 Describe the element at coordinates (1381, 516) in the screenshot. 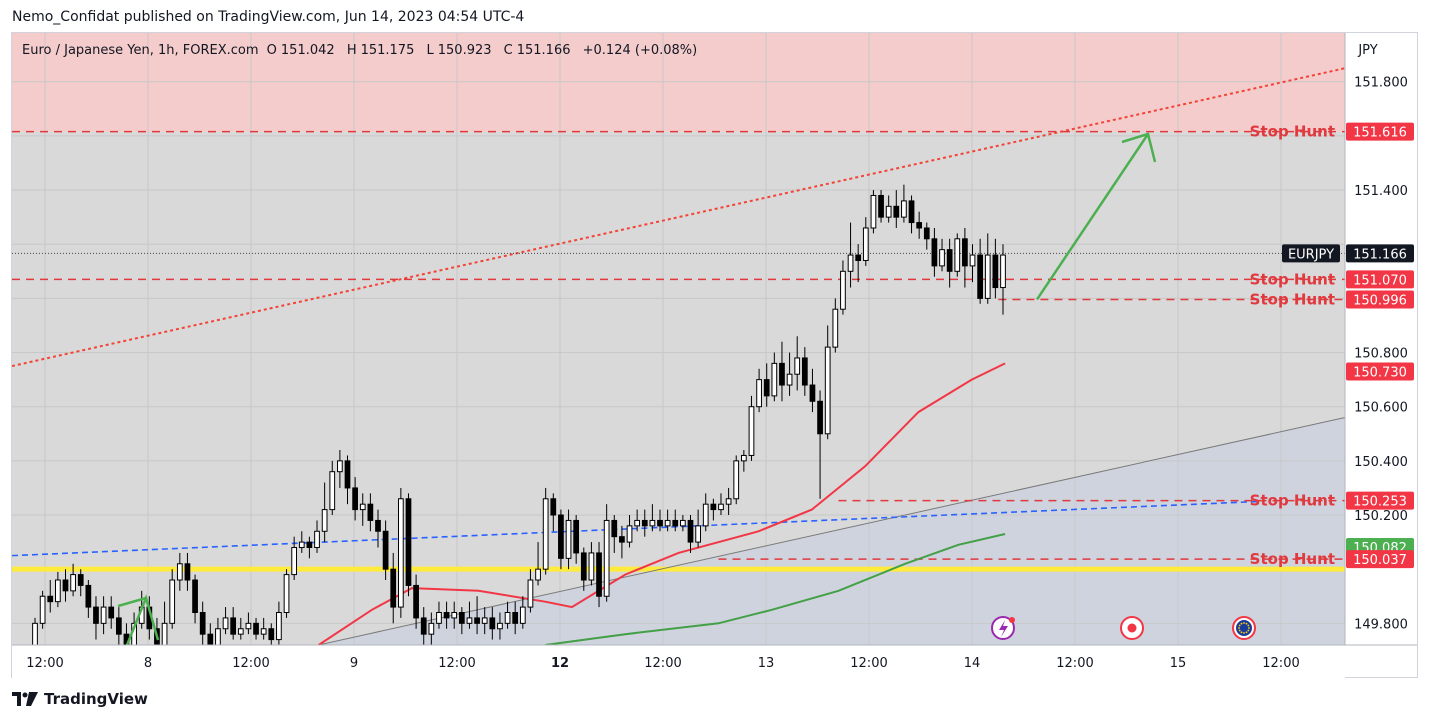

I see `price-tick-label: 150.200` at that location.